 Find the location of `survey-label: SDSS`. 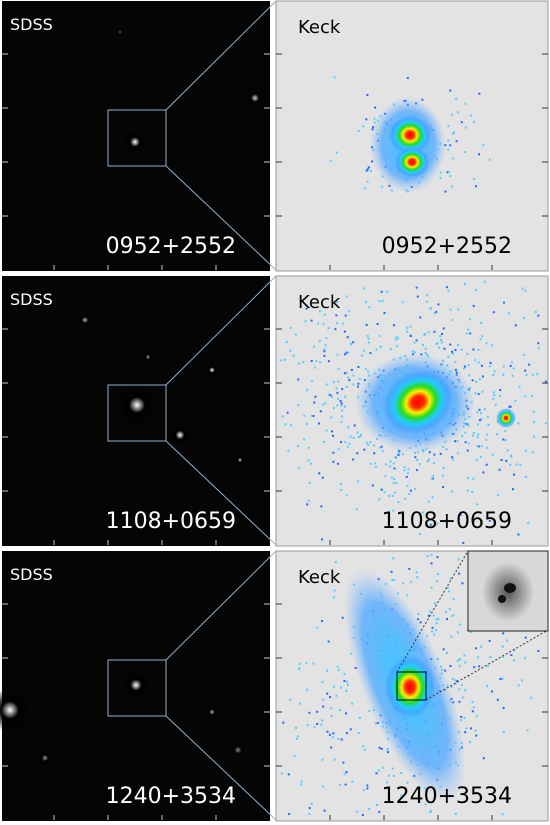

survey-label: SDSS is located at coordinates (31, 574).